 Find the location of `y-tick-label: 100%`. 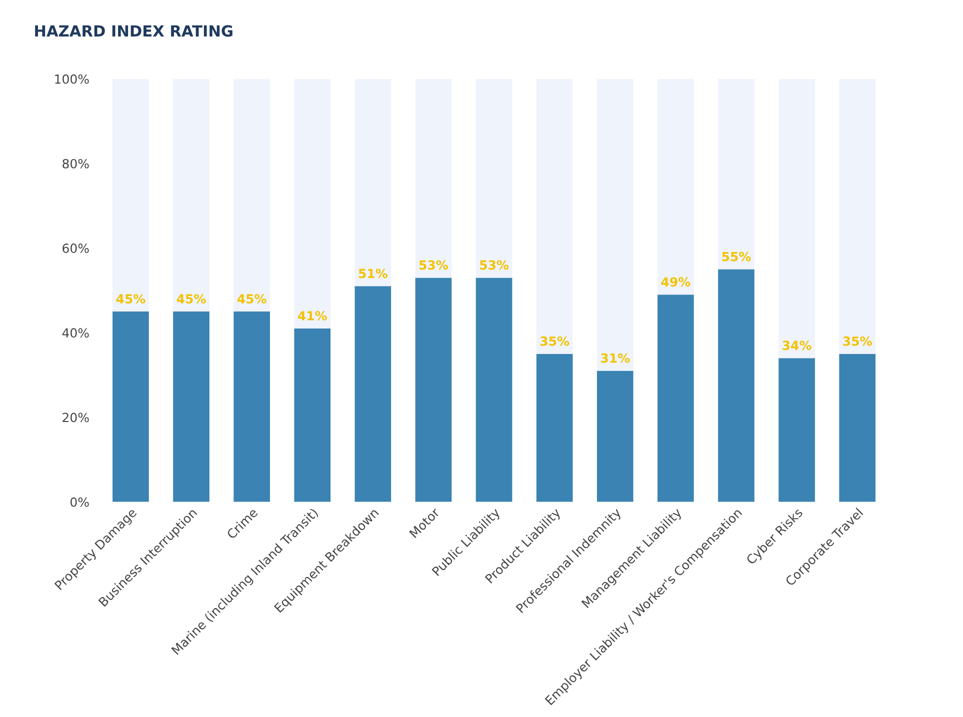

y-tick-label: 100% is located at coordinates (72, 79).